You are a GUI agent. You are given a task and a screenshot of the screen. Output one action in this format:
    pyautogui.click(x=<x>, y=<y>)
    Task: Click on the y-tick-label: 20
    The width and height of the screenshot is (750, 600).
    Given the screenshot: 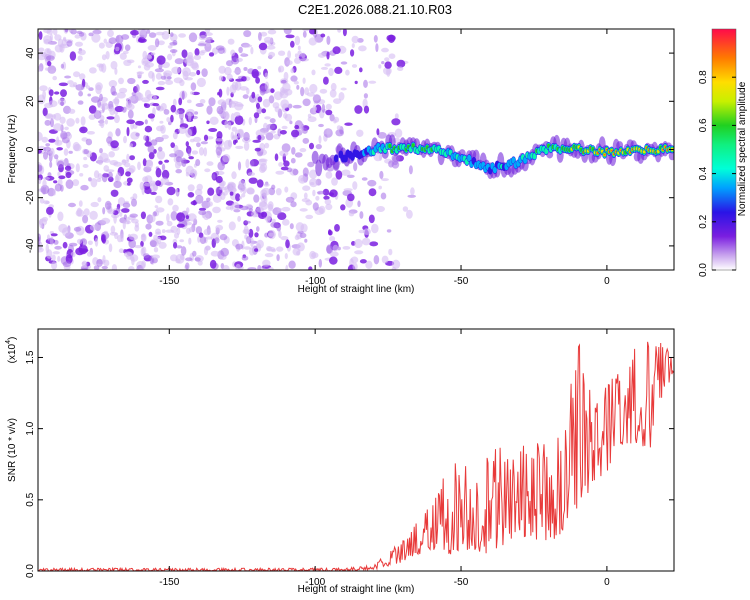 What is the action you would take?
    pyautogui.click(x=30, y=101)
    